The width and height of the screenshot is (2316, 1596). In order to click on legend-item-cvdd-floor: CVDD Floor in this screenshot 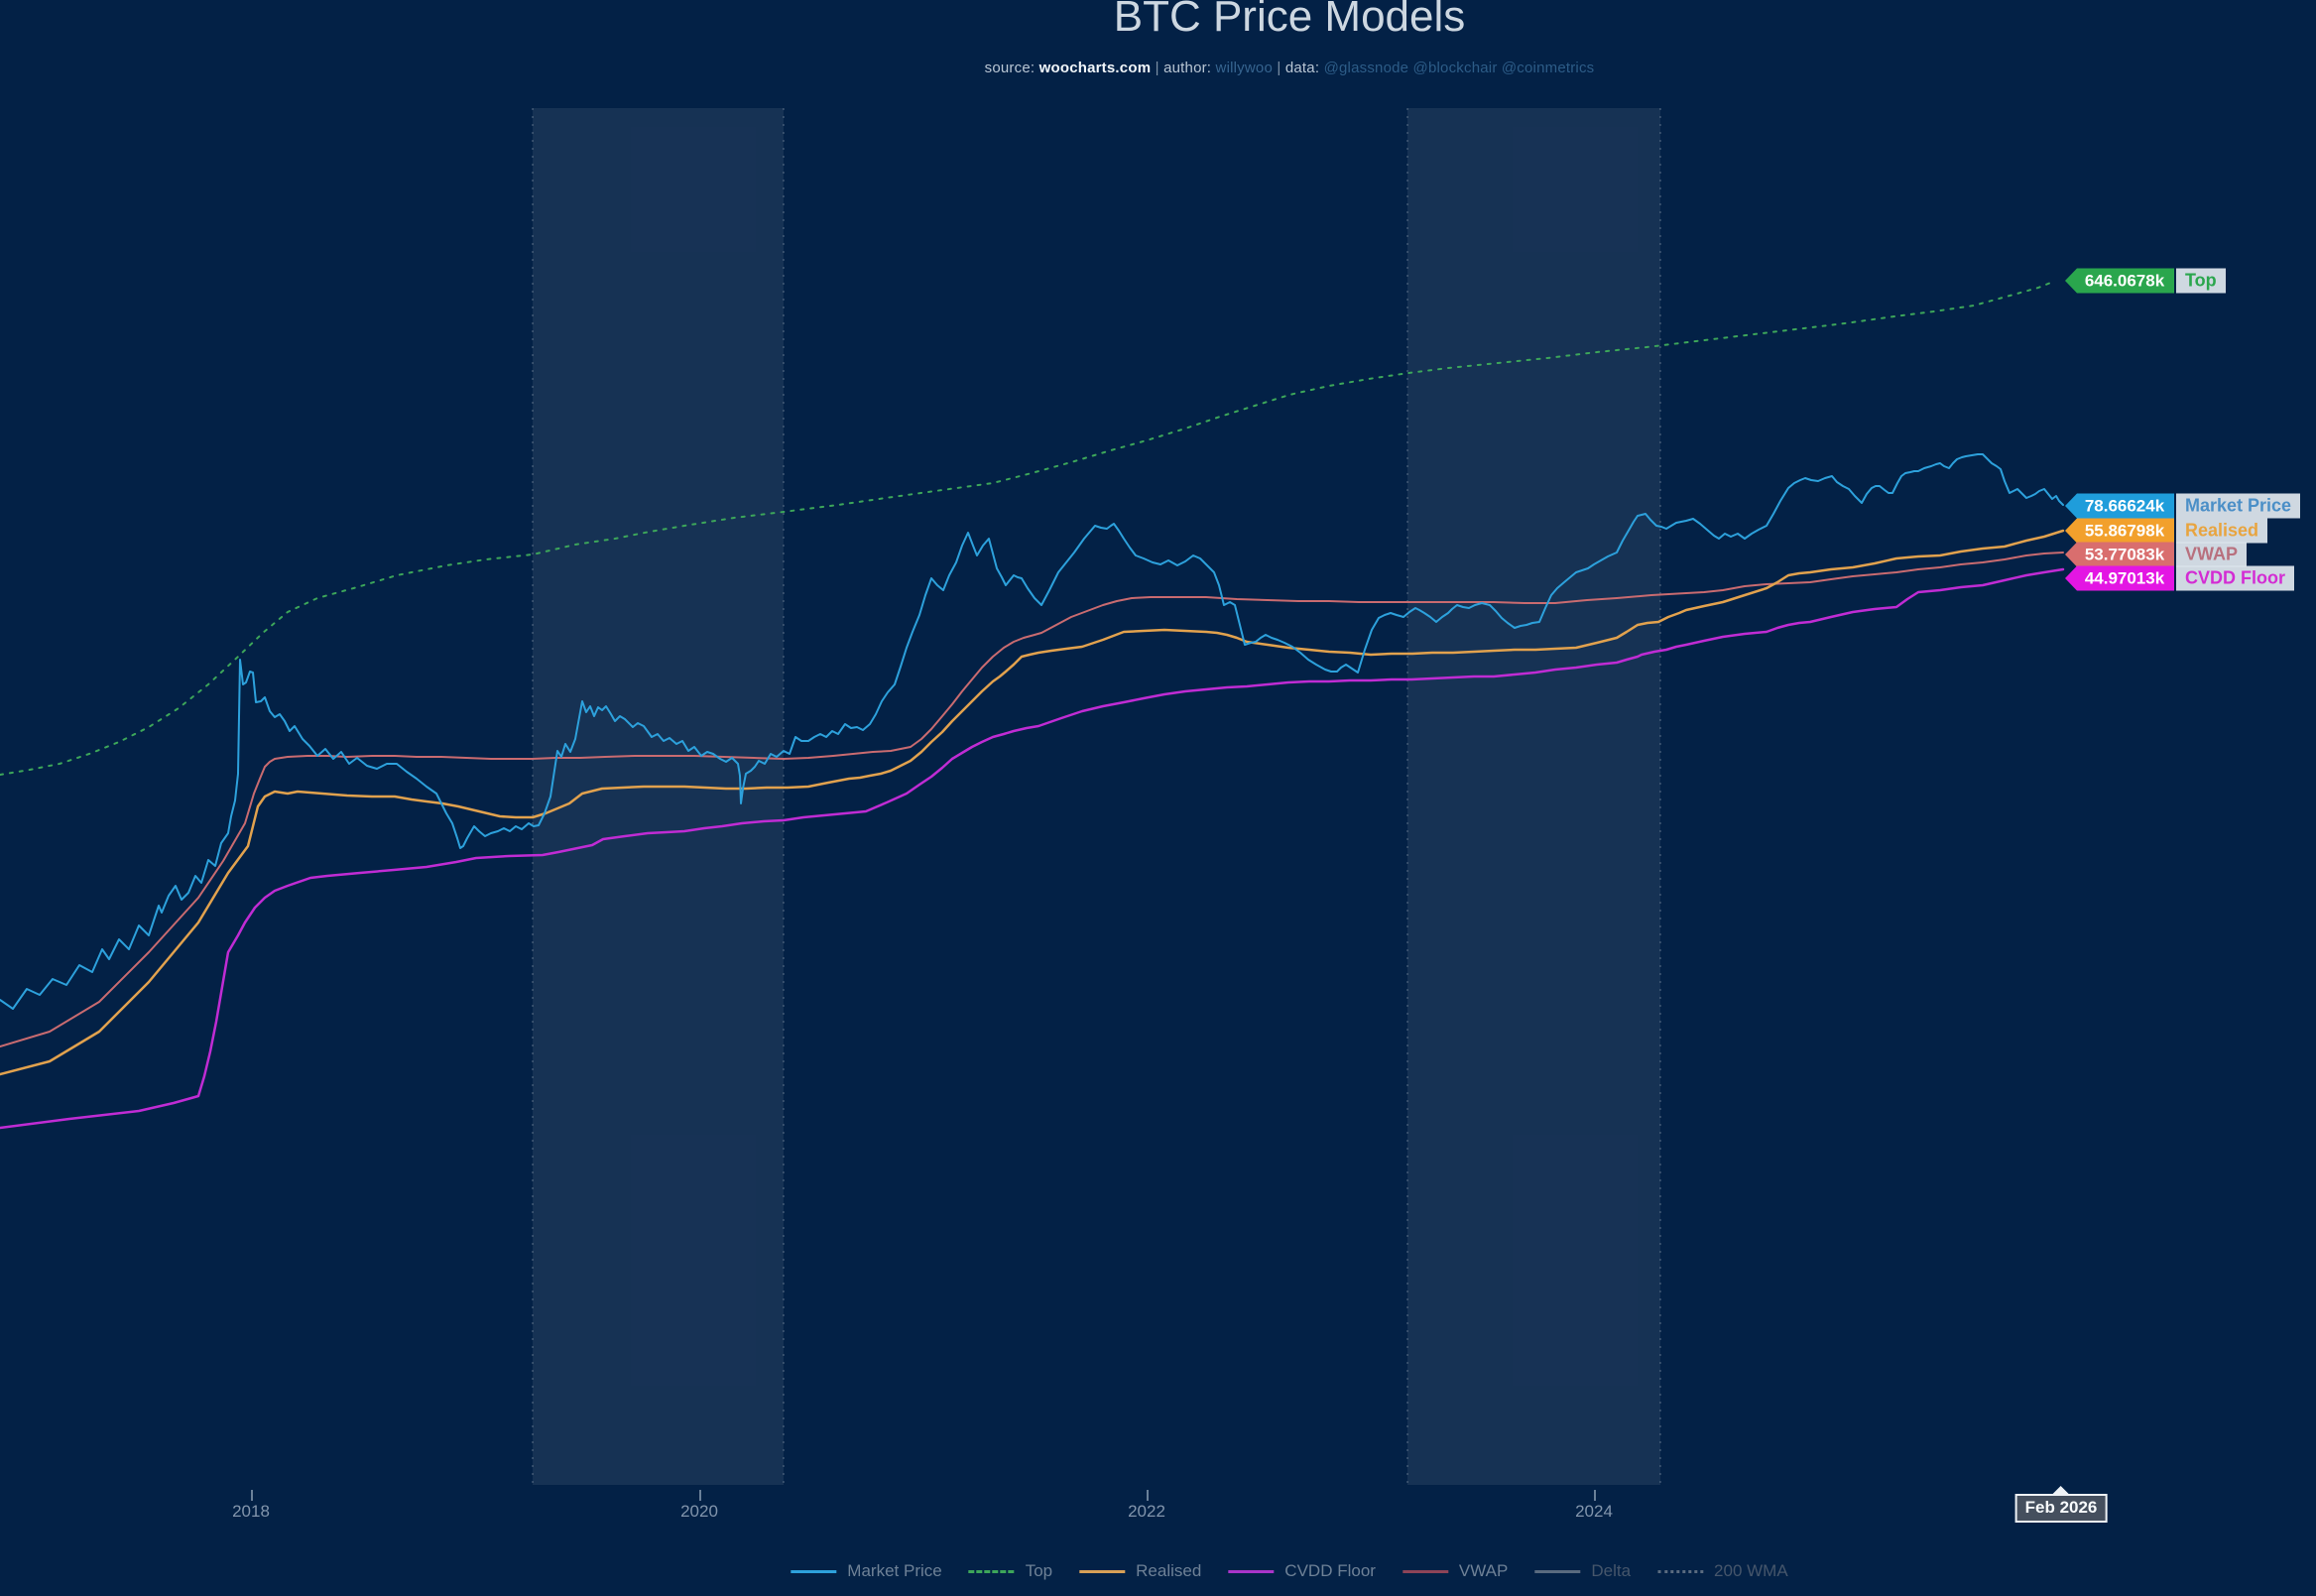, I will do `click(1302, 1571)`.